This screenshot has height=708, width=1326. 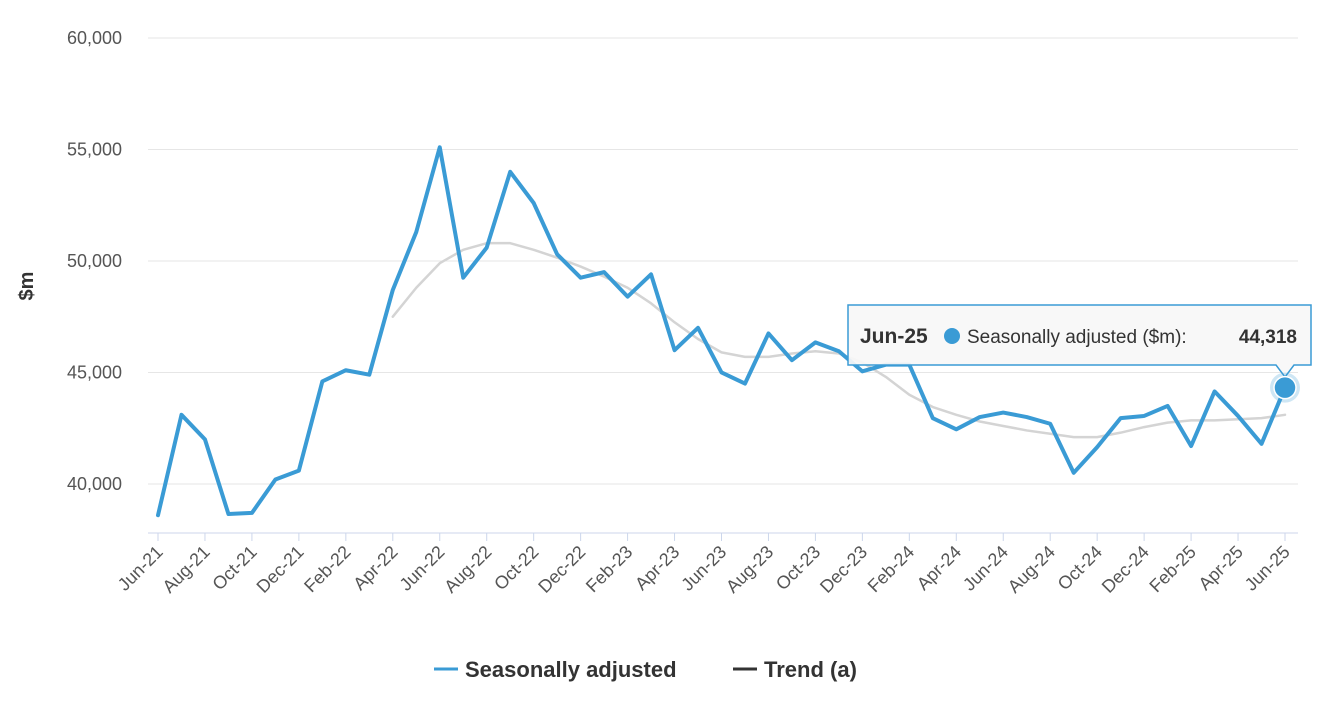 What do you see at coordinates (843, 569) in the screenshot?
I see `x-tick-label: Dec-23` at bounding box center [843, 569].